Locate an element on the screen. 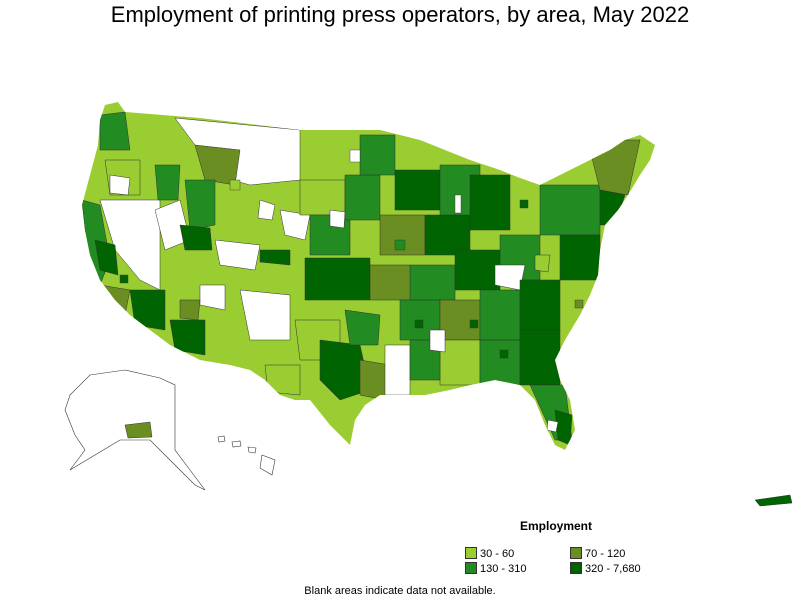 The width and height of the screenshot is (800, 600). puerto-rico-region is located at coordinates (773, 500).